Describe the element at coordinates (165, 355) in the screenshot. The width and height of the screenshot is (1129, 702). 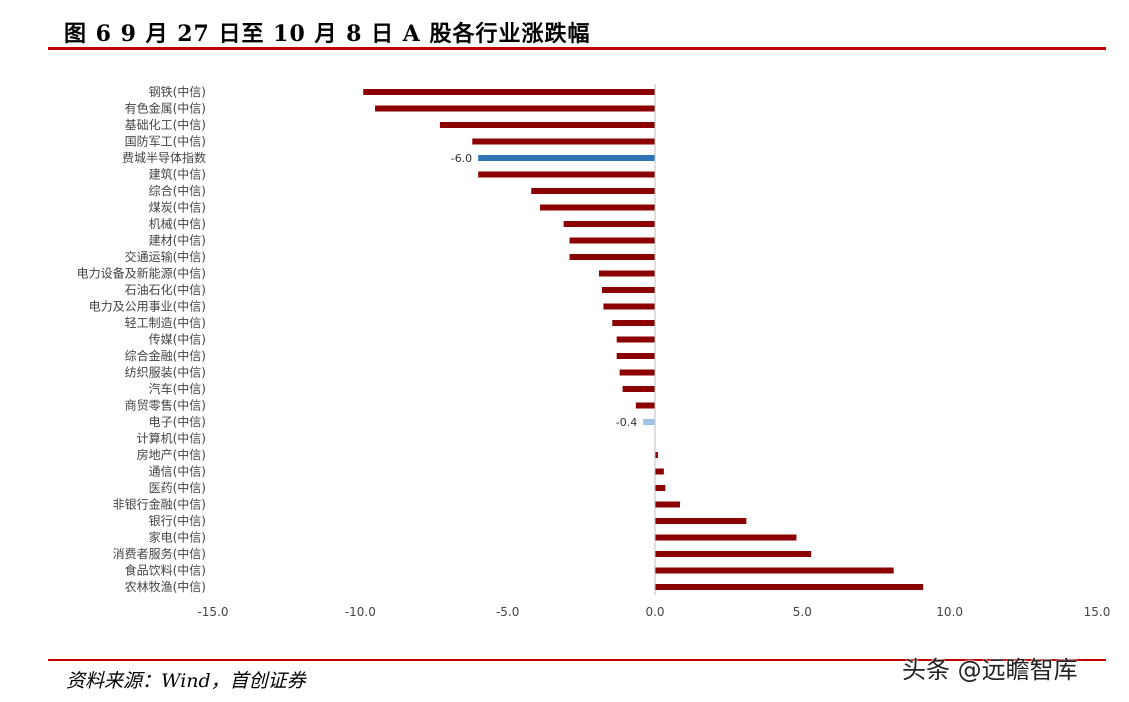
I see `category-label: 综合金融(中信)` at that location.